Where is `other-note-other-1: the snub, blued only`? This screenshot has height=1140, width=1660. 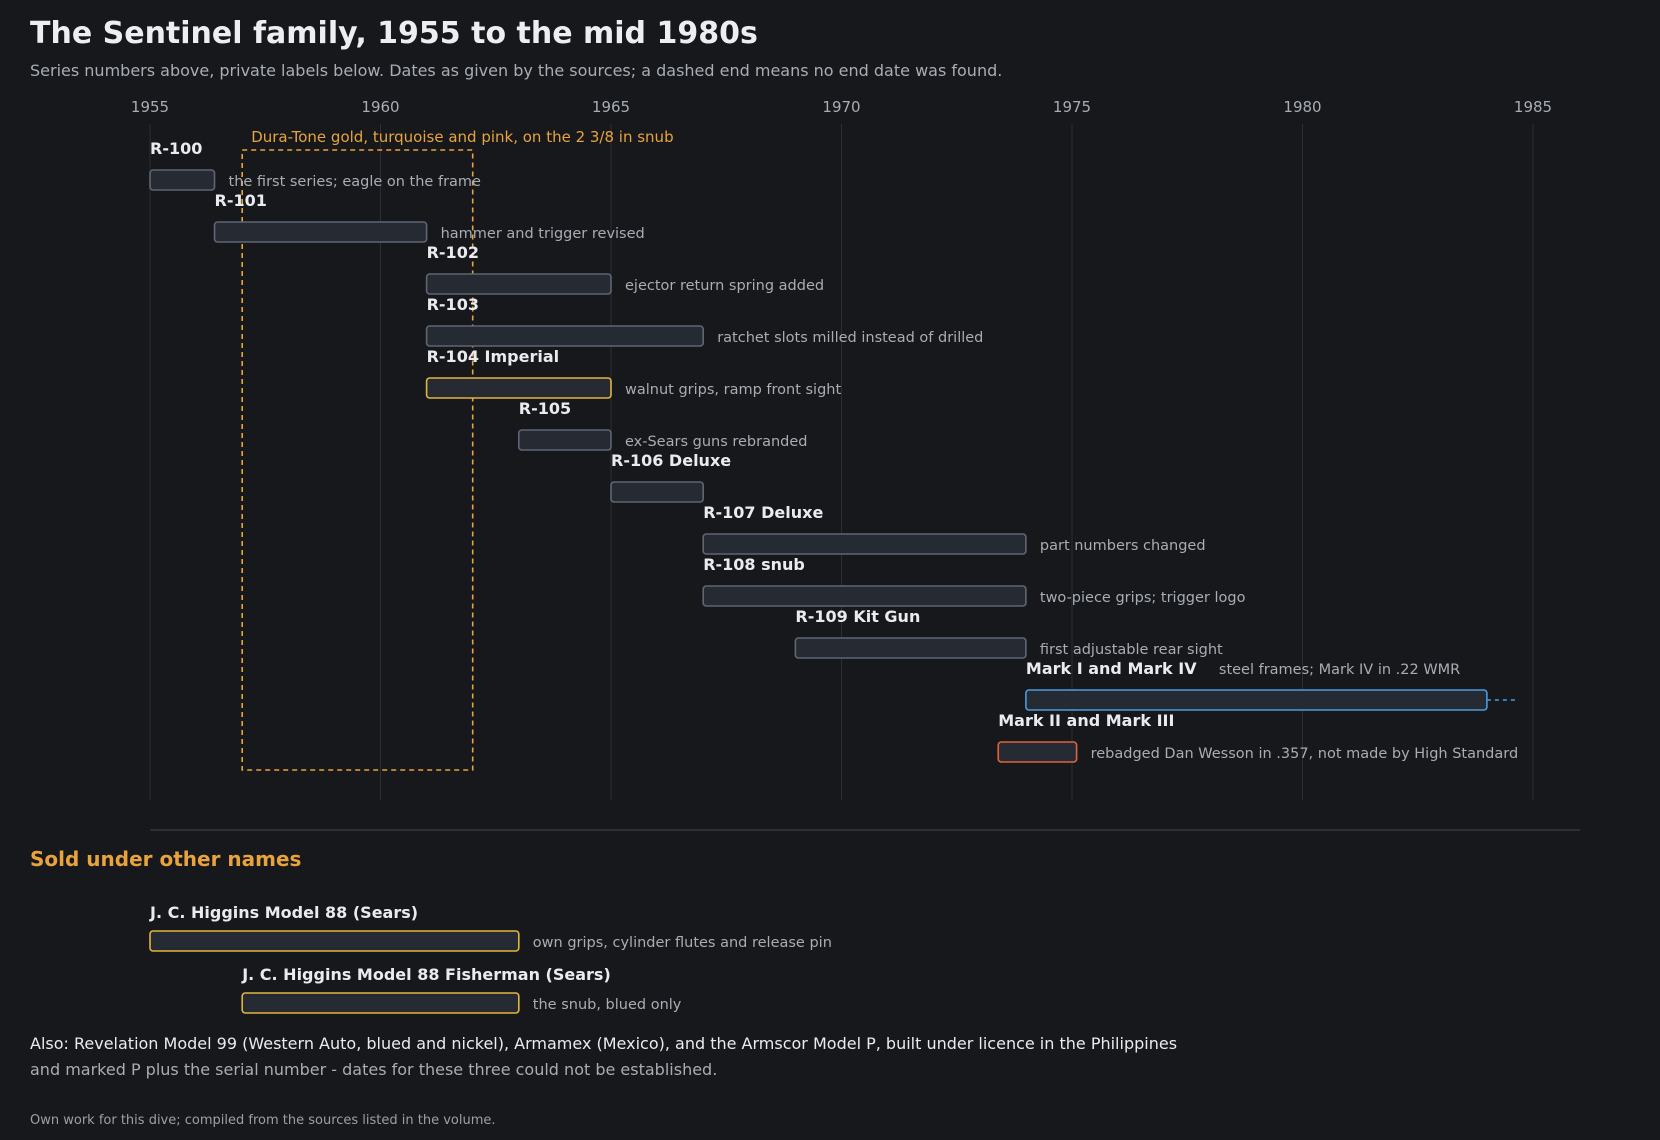
other-note-other-1: the snub, blued only is located at coordinates (607, 1005).